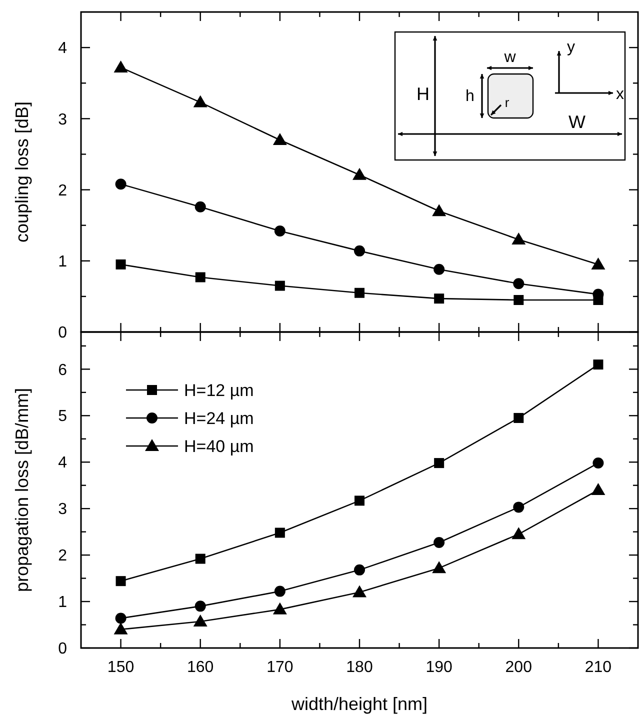 This screenshot has height=722, width=641. Describe the element at coordinates (598, 667) in the screenshot. I see `x-tick-label: 210` at that location.